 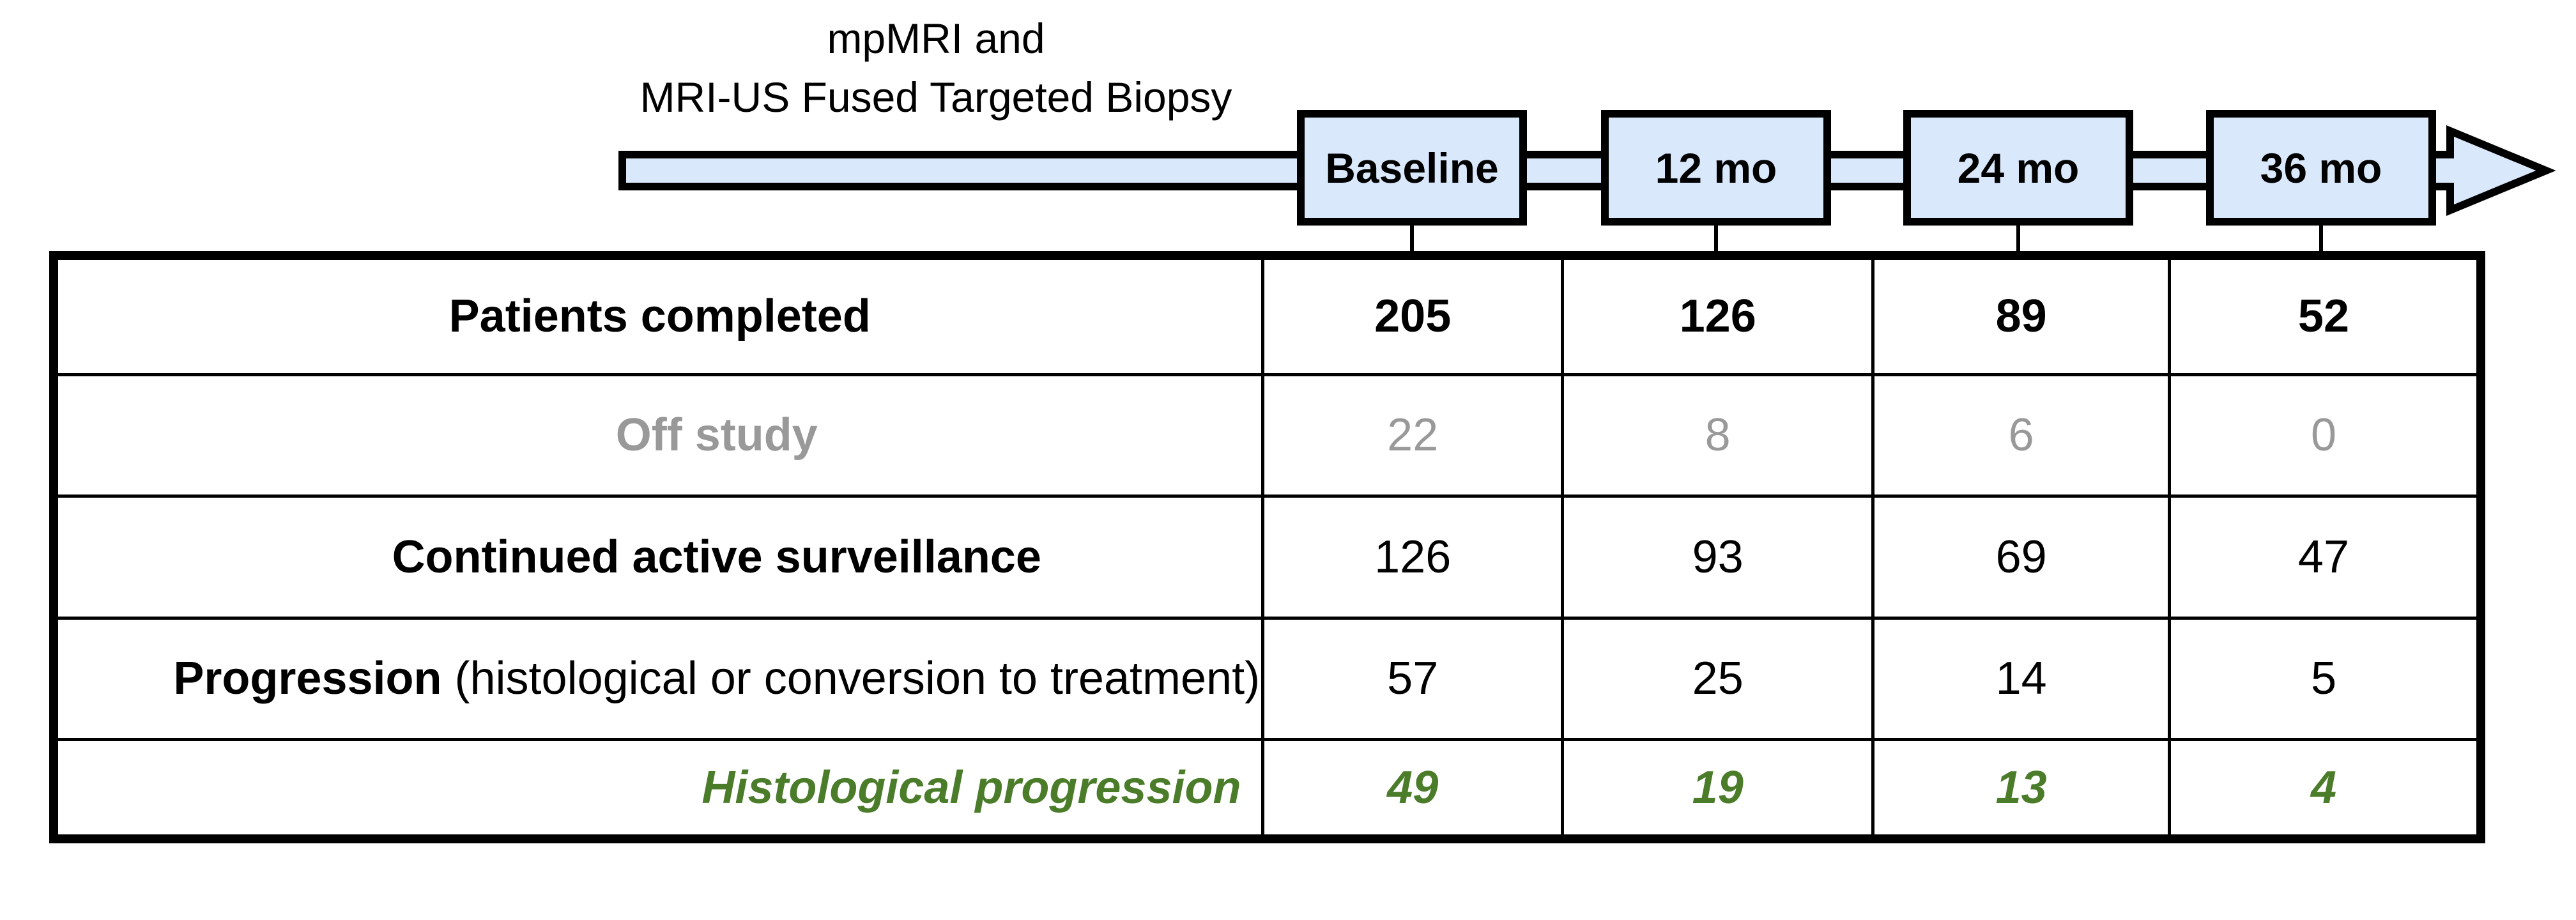 I want to click on timeline-arrow-shape, so click(x=1587, y=170).